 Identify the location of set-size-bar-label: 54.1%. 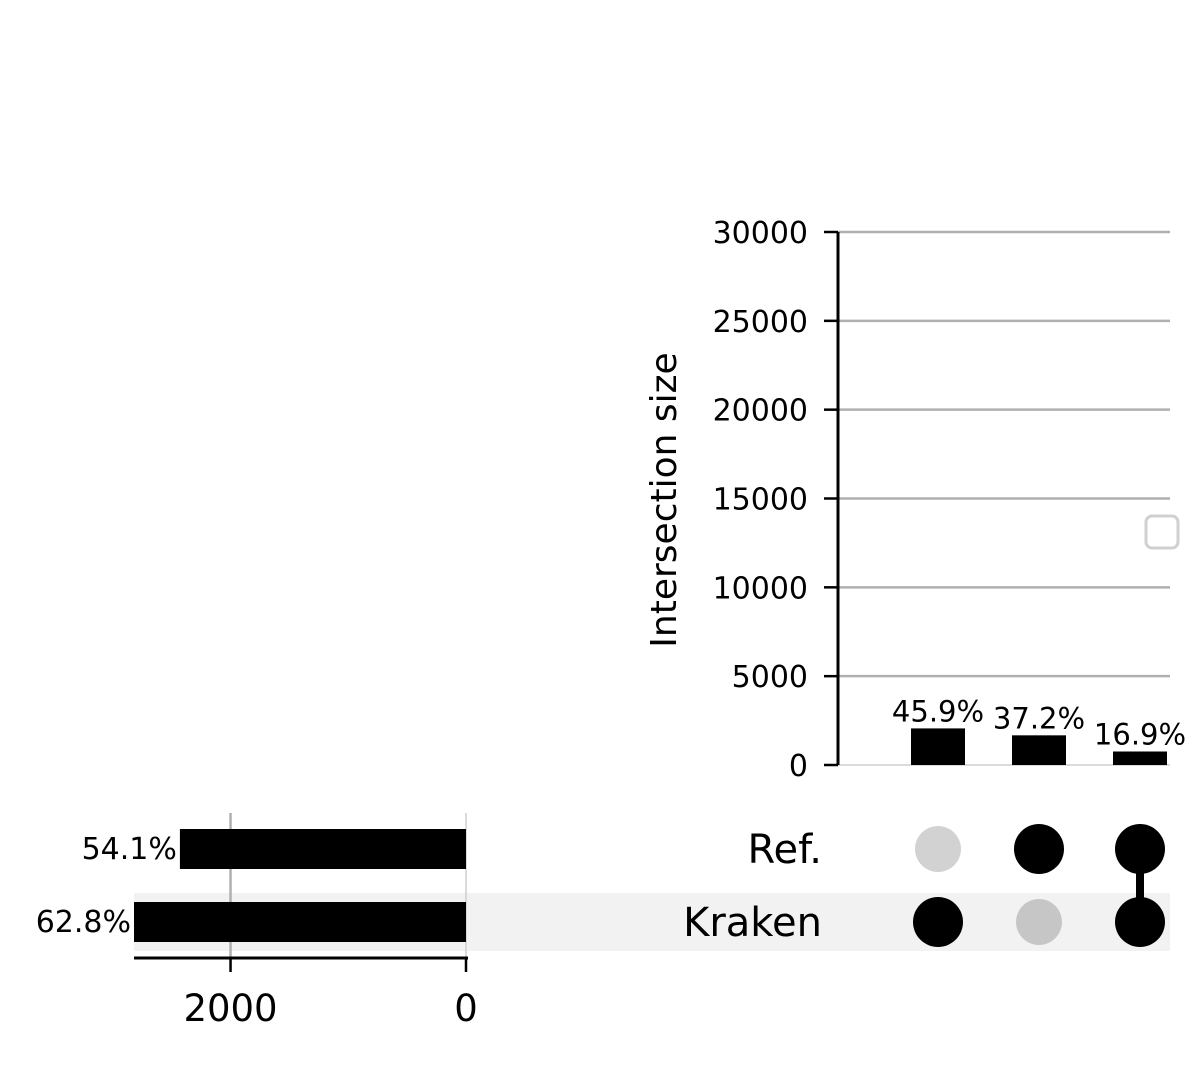
(129, 849).